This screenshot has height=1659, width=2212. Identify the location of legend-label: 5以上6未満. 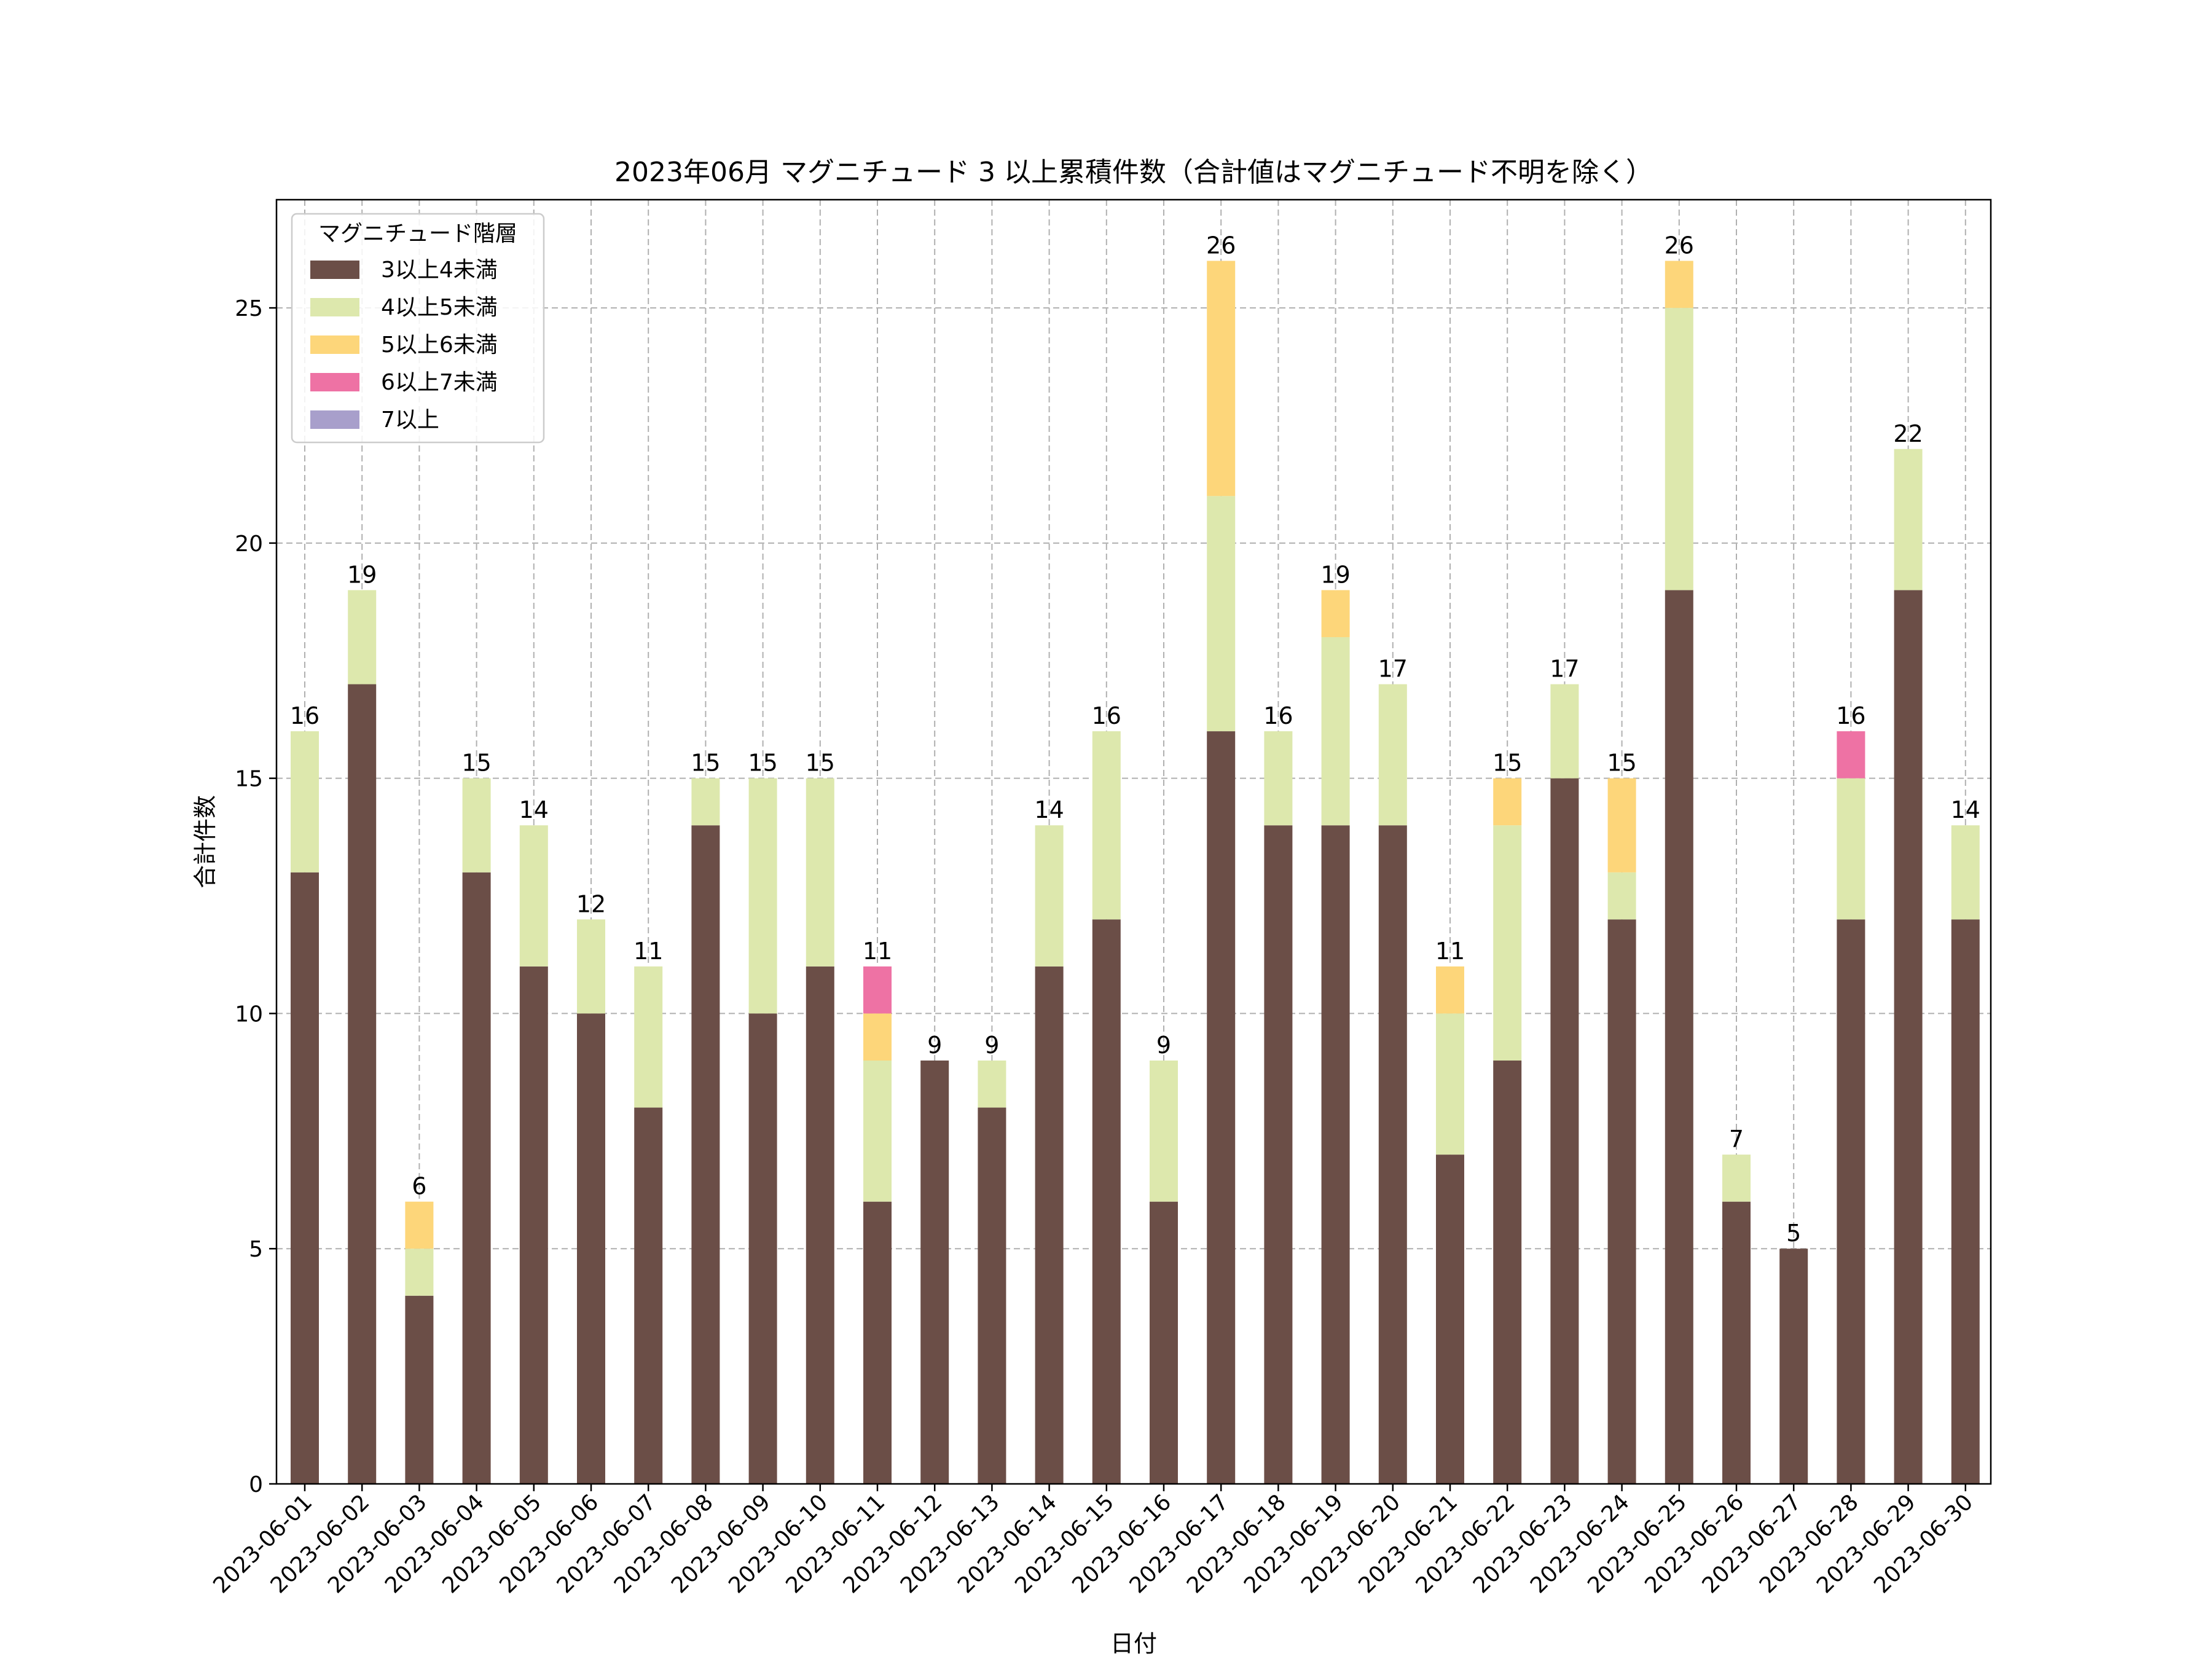
(439, 345).